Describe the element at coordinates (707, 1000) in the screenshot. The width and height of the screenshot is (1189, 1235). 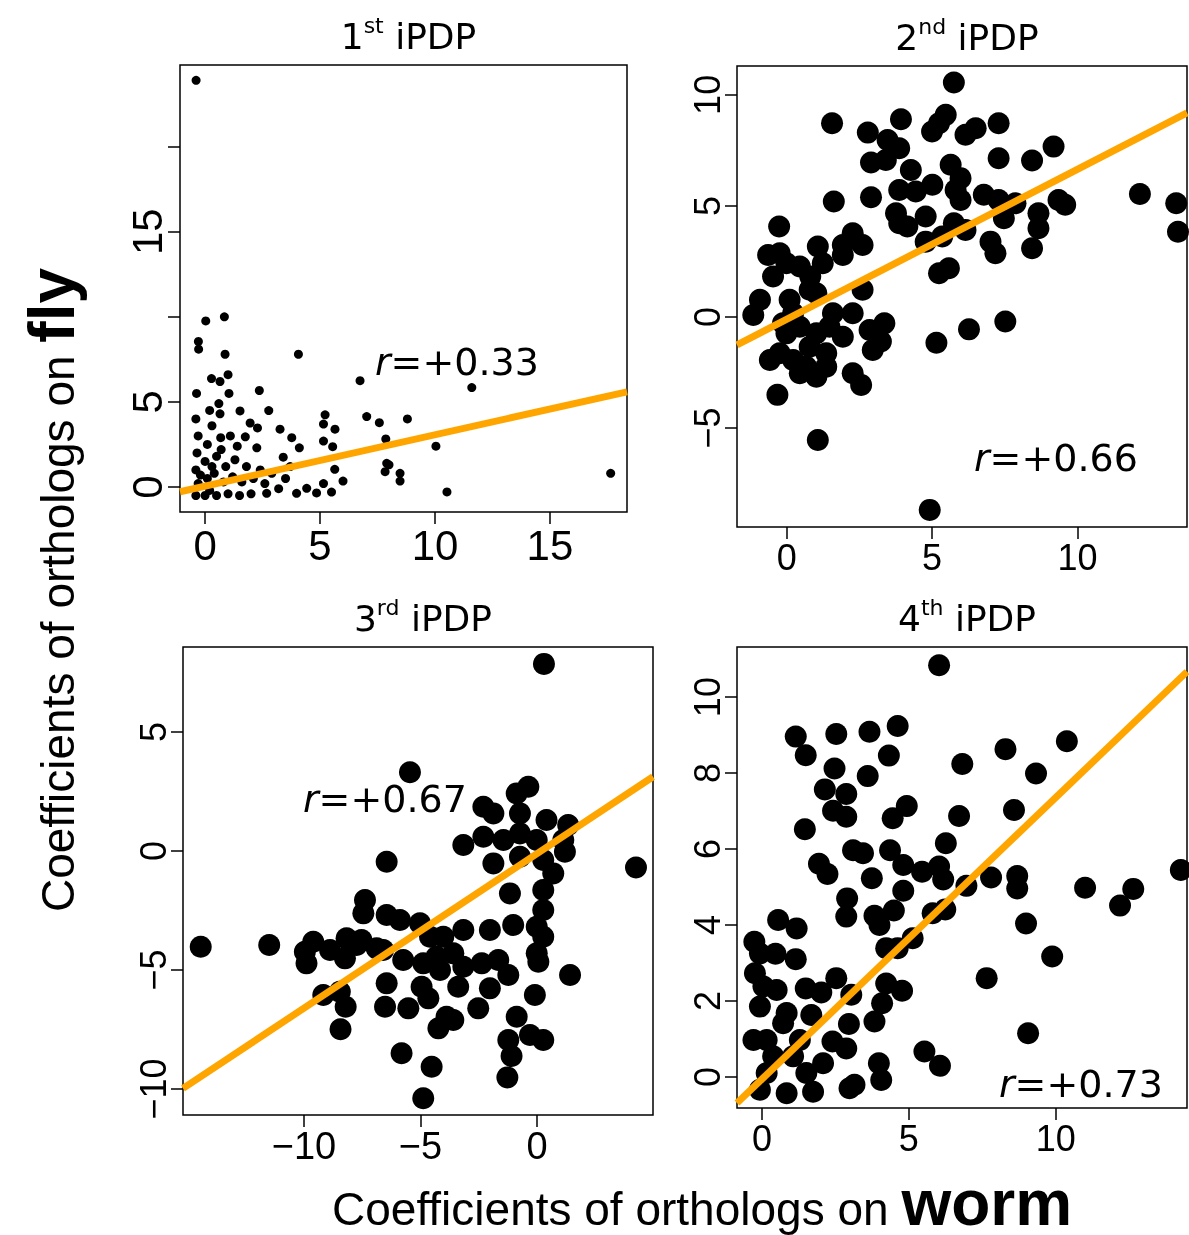
I see `y-tick-label: 2` at that location.